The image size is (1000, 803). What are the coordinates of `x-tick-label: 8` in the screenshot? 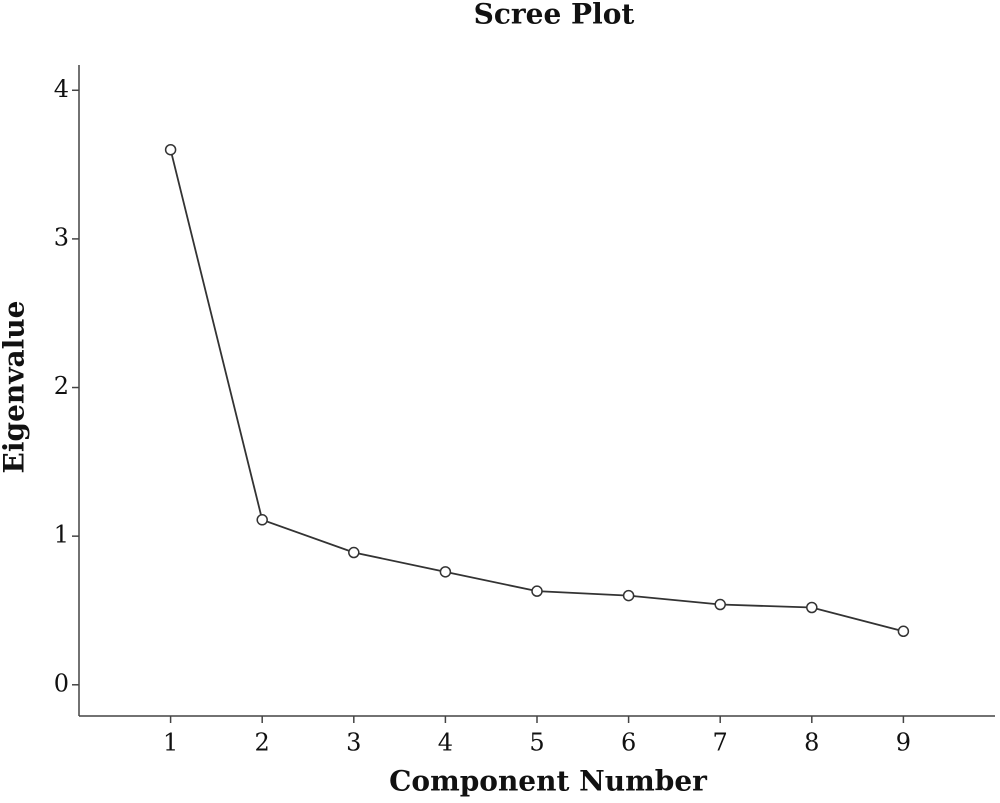 It's located at (811, 743).